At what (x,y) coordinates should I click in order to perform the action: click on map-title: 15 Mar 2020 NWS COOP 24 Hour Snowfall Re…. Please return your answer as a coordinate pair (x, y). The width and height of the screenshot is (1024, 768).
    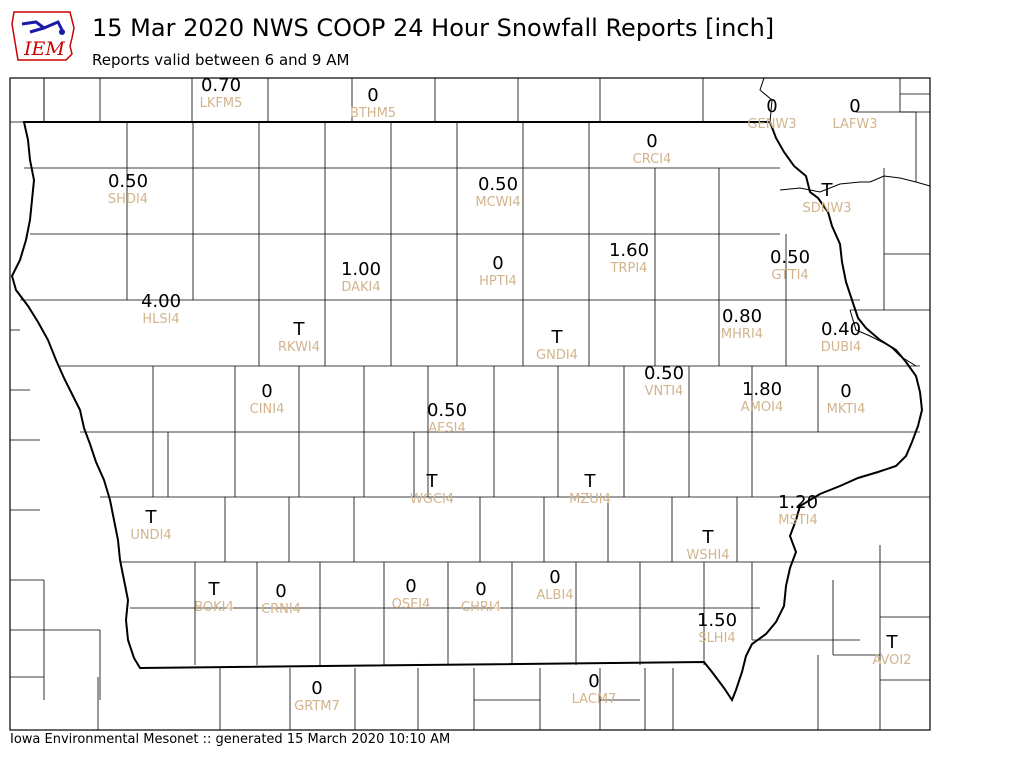
    Looking at the image, I should click on (433, 28).